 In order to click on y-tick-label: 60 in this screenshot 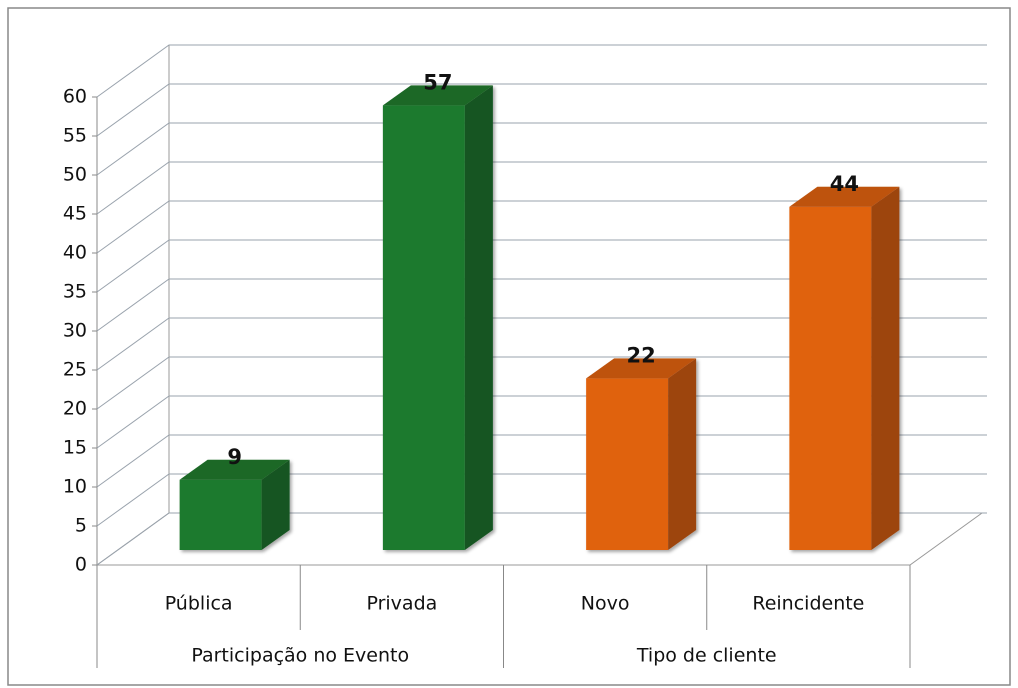, I will do `click(75, 97)`.